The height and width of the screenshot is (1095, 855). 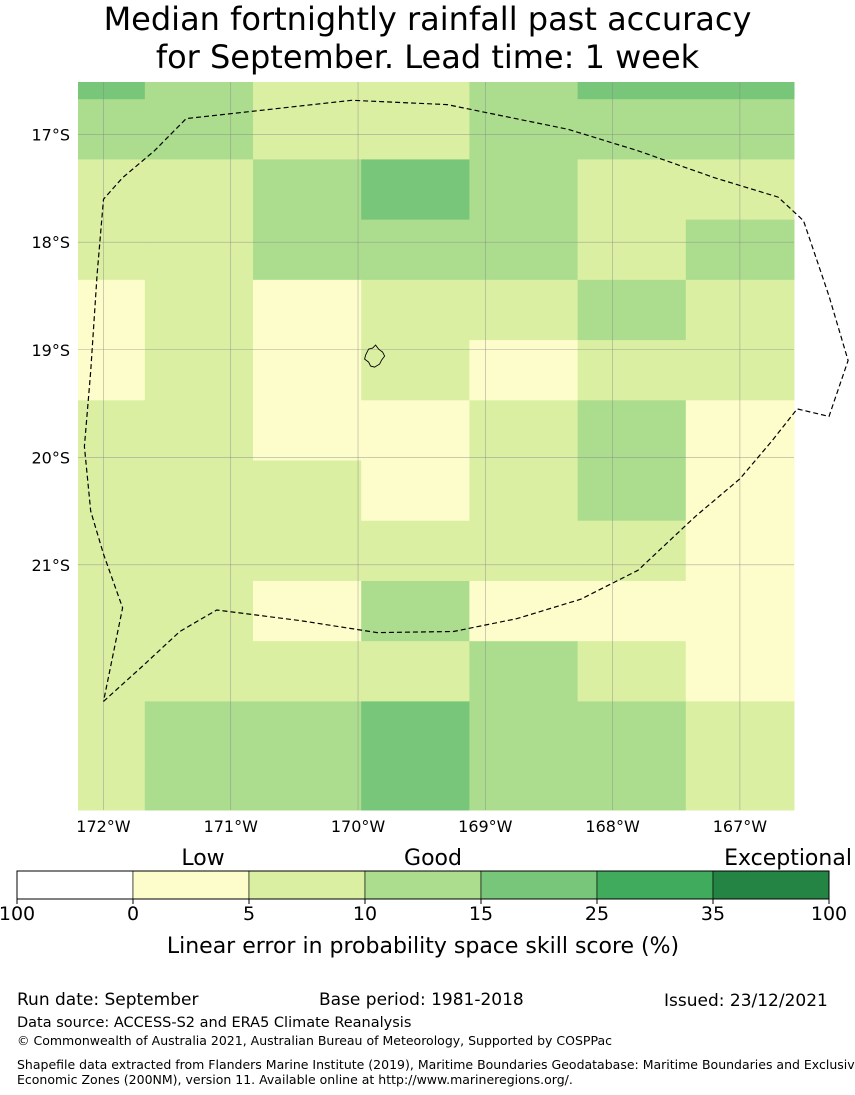 I want to click on x-tick-label: 171°W, so click(x=231, y=826).